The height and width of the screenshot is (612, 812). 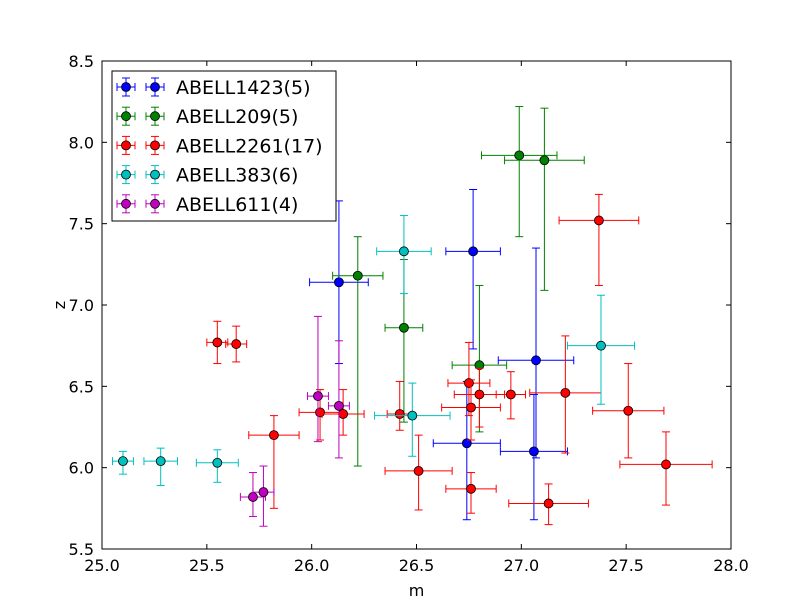 I want to click on x-axis-label: m, so click(x=417, y=590).